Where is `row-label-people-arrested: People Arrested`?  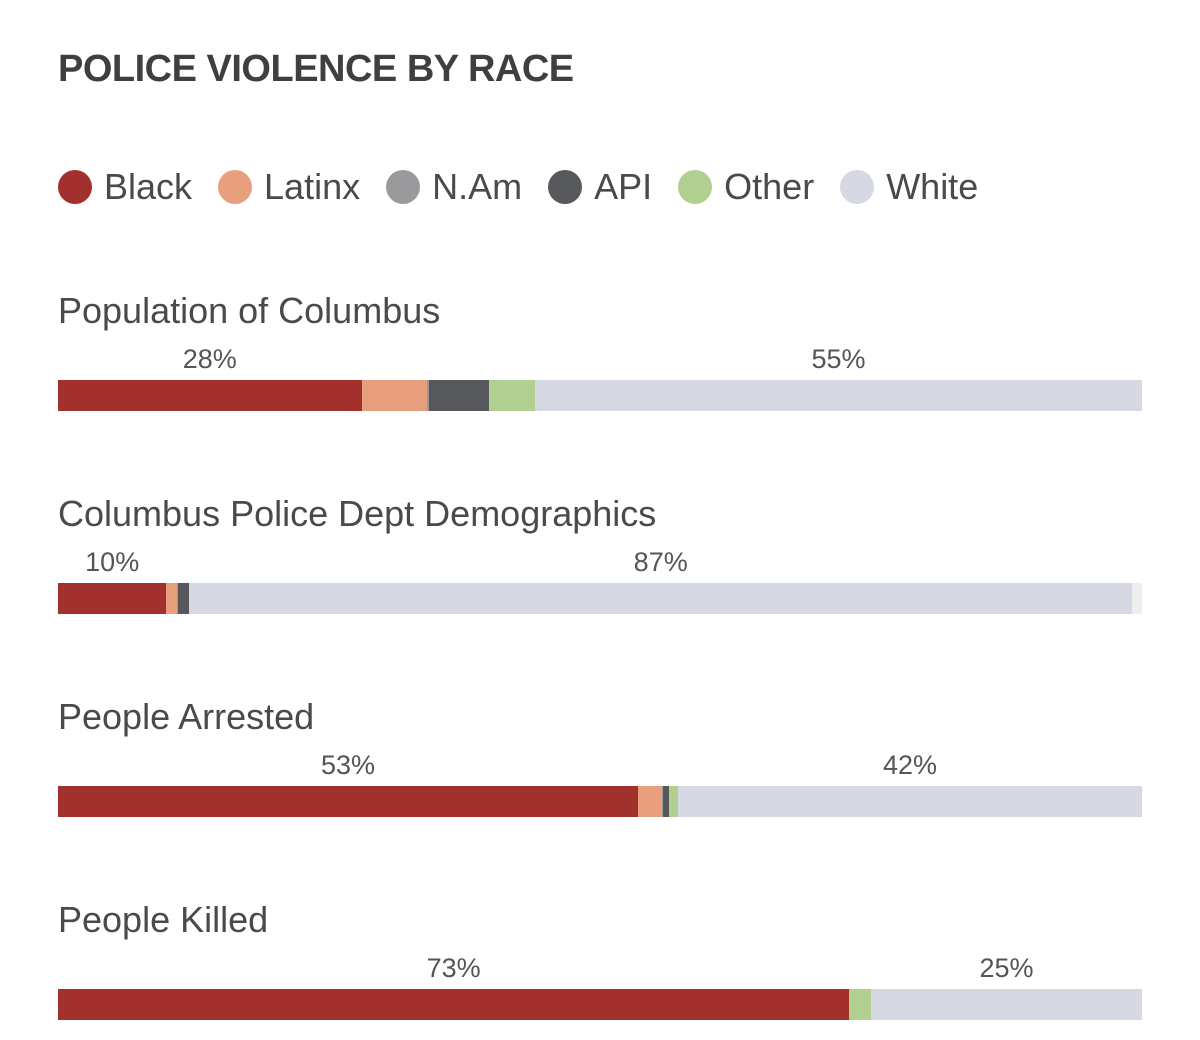 row-label-people-arrested: People Arrested is located at coordinates (186, 716).